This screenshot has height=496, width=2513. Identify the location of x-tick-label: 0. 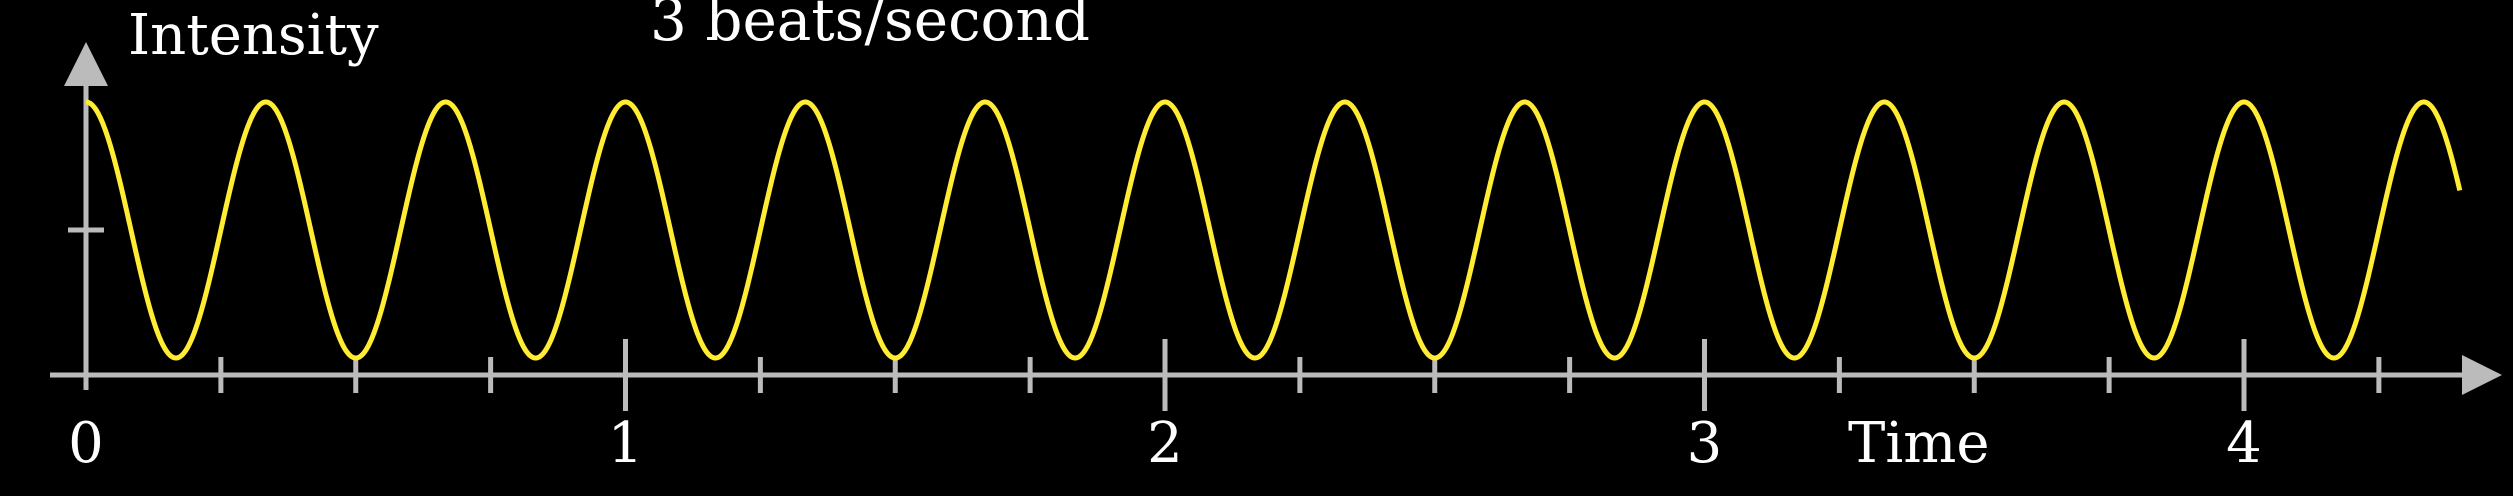
(86, 443).